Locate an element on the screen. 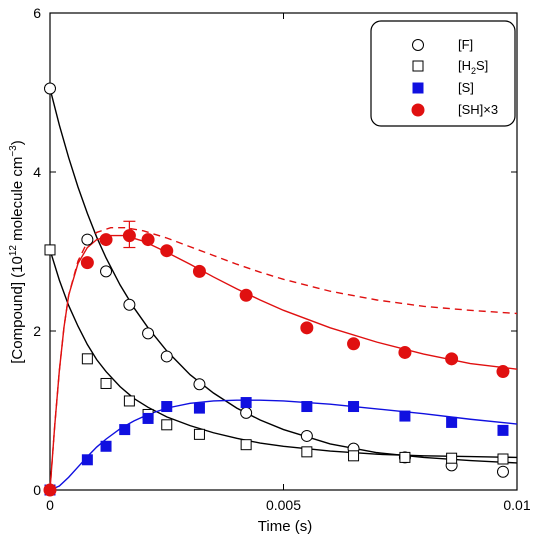 Image resolution: width=550 pixels, height=543 pixels. y-tick-label: 4 is located at coordinates (37, 172).